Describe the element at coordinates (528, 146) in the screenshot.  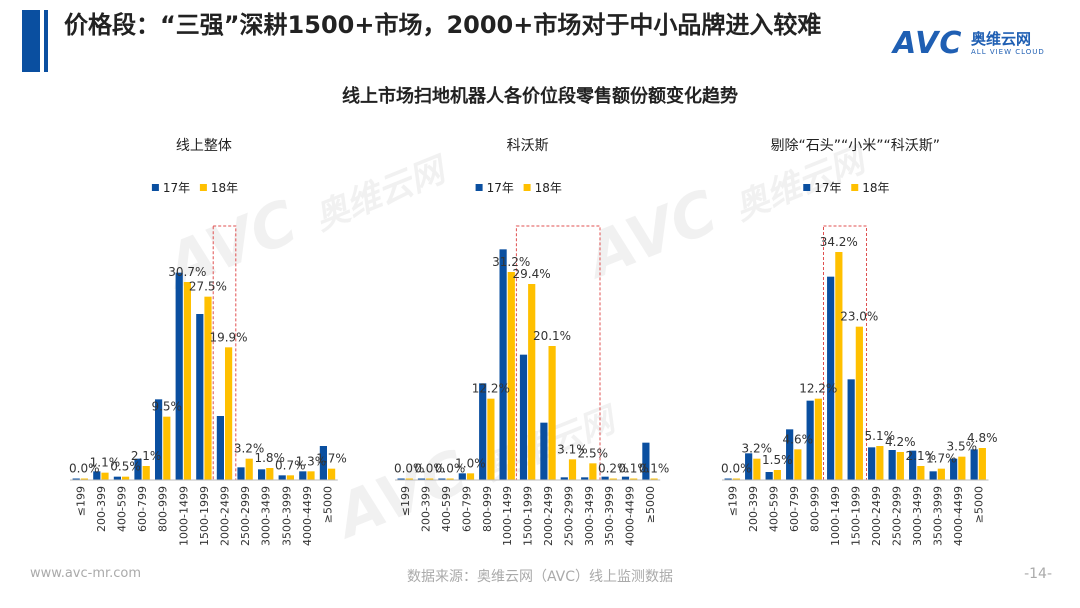
I see `panel-title: 科沃斯` at that location.